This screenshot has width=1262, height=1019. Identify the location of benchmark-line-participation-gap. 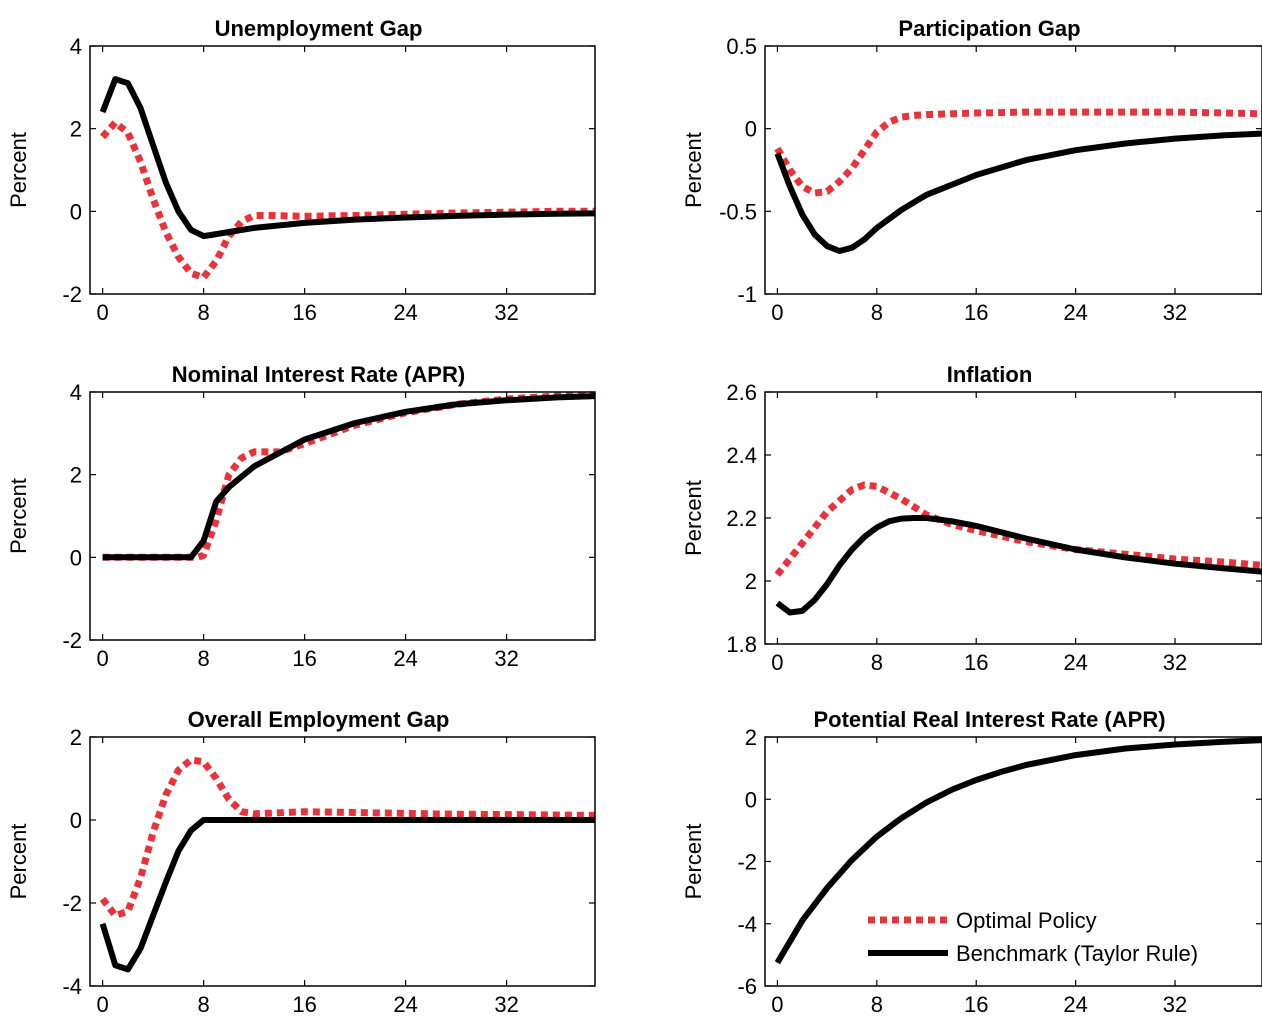
(1018, 192).